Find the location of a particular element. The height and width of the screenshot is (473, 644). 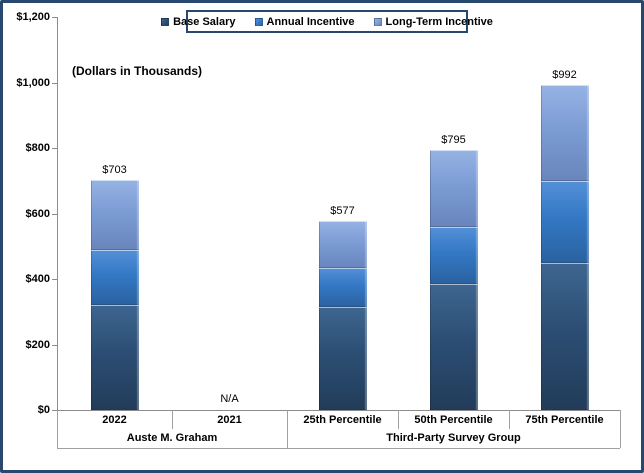

stacked-bar-2022 is located at coordinates (114, 294).